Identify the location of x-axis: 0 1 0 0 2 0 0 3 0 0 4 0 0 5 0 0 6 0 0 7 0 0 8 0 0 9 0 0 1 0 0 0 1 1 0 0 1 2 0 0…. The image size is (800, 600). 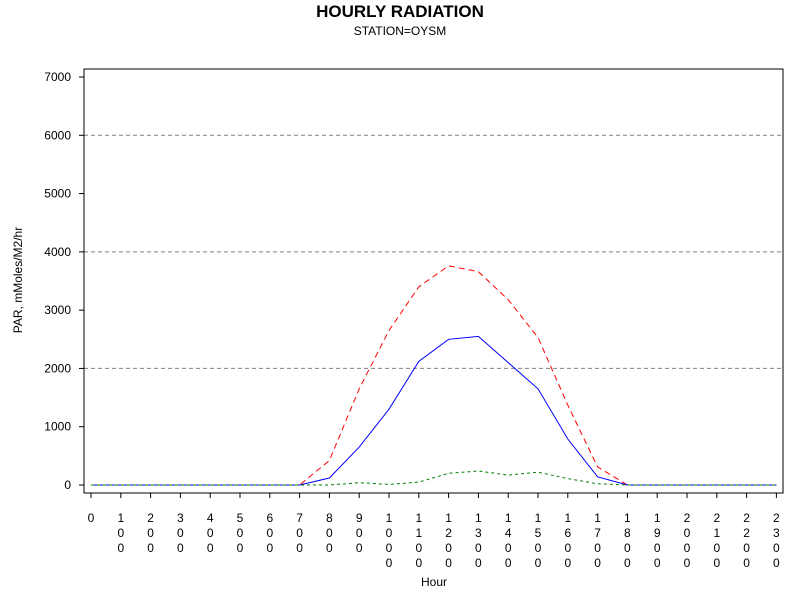
(434, 531).